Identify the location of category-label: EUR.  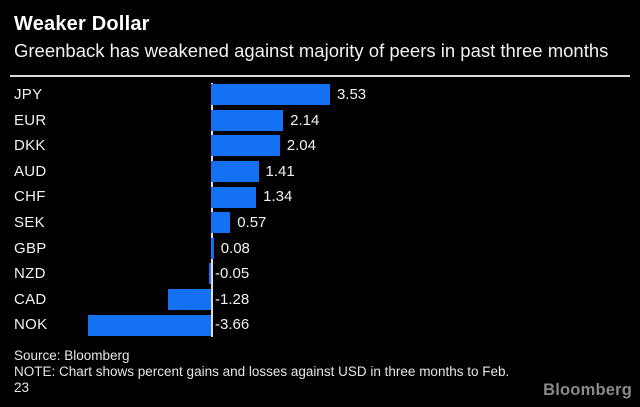
(30, 120).